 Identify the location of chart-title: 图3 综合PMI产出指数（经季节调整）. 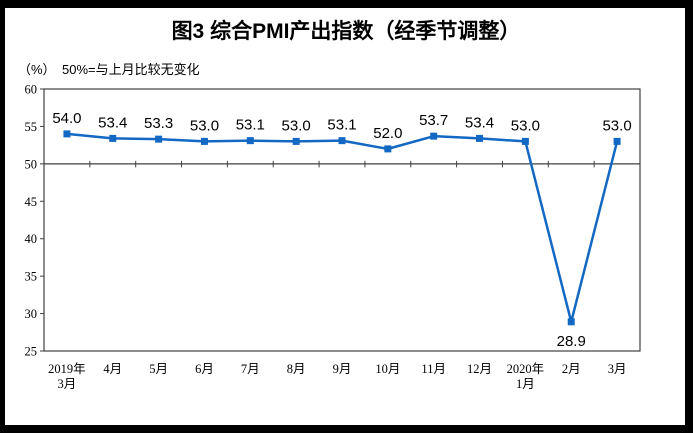
(346, 31).